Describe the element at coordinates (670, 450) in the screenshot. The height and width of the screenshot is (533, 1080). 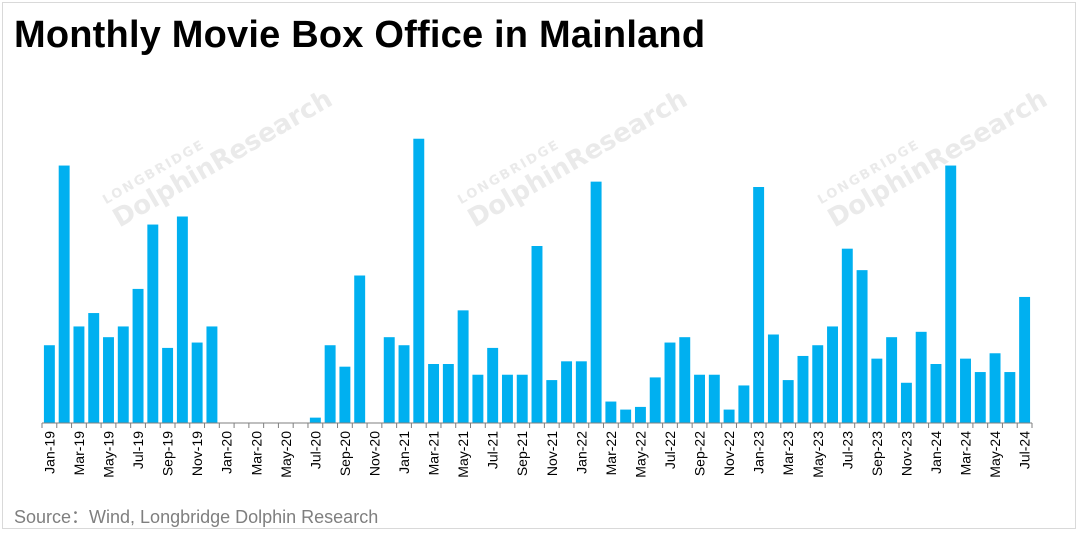
I see `x-tick-label-Jul-22: Jul-22` at that location.